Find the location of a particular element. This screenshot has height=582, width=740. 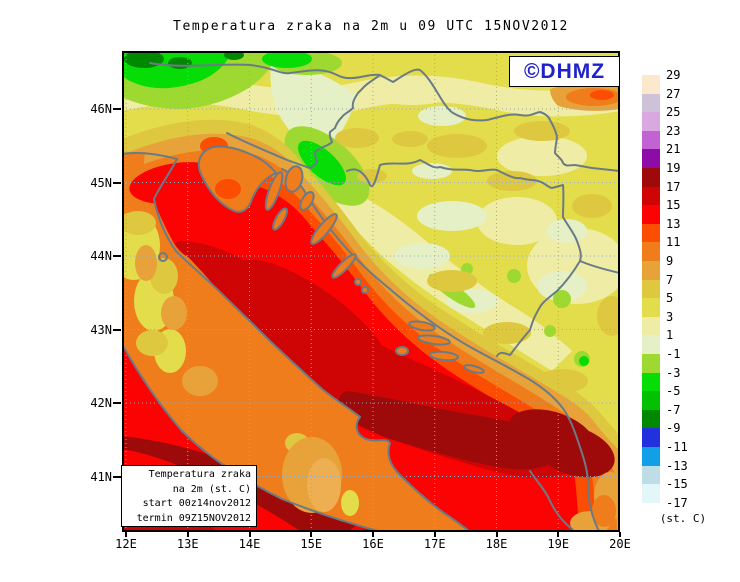

colorbar-tick-label: 27 is located at coordinates (673, 93).